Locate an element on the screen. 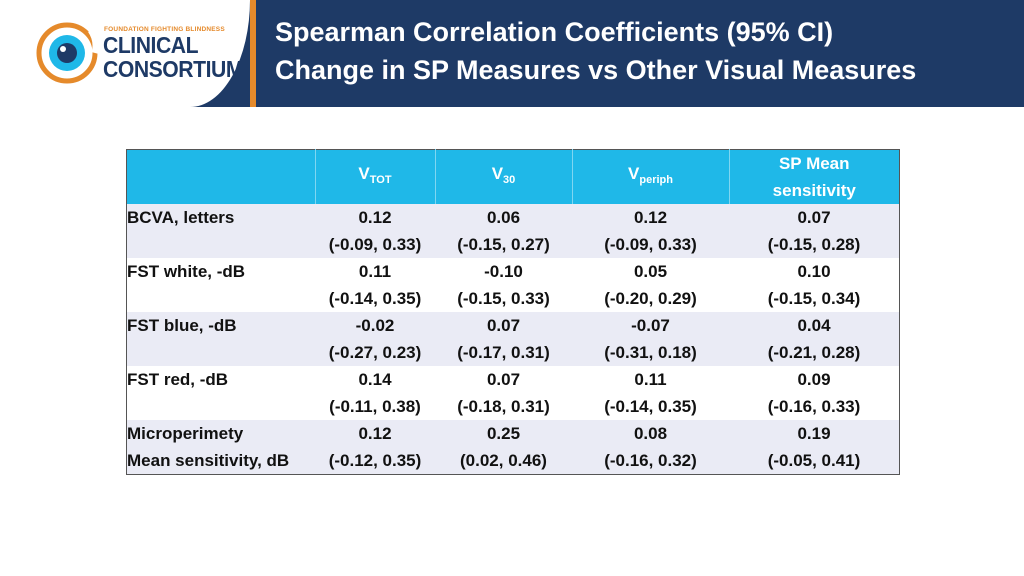 The width and height of the screenshot is (1024, 576). row-label: FST white, -dB is located at coordinates (220, 285).